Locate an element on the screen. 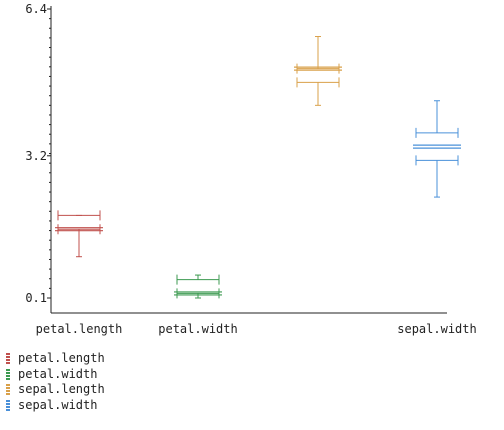 This screenshot has width=504, height=430. legend-label: sepal.length is located at coordinates (61, 389).